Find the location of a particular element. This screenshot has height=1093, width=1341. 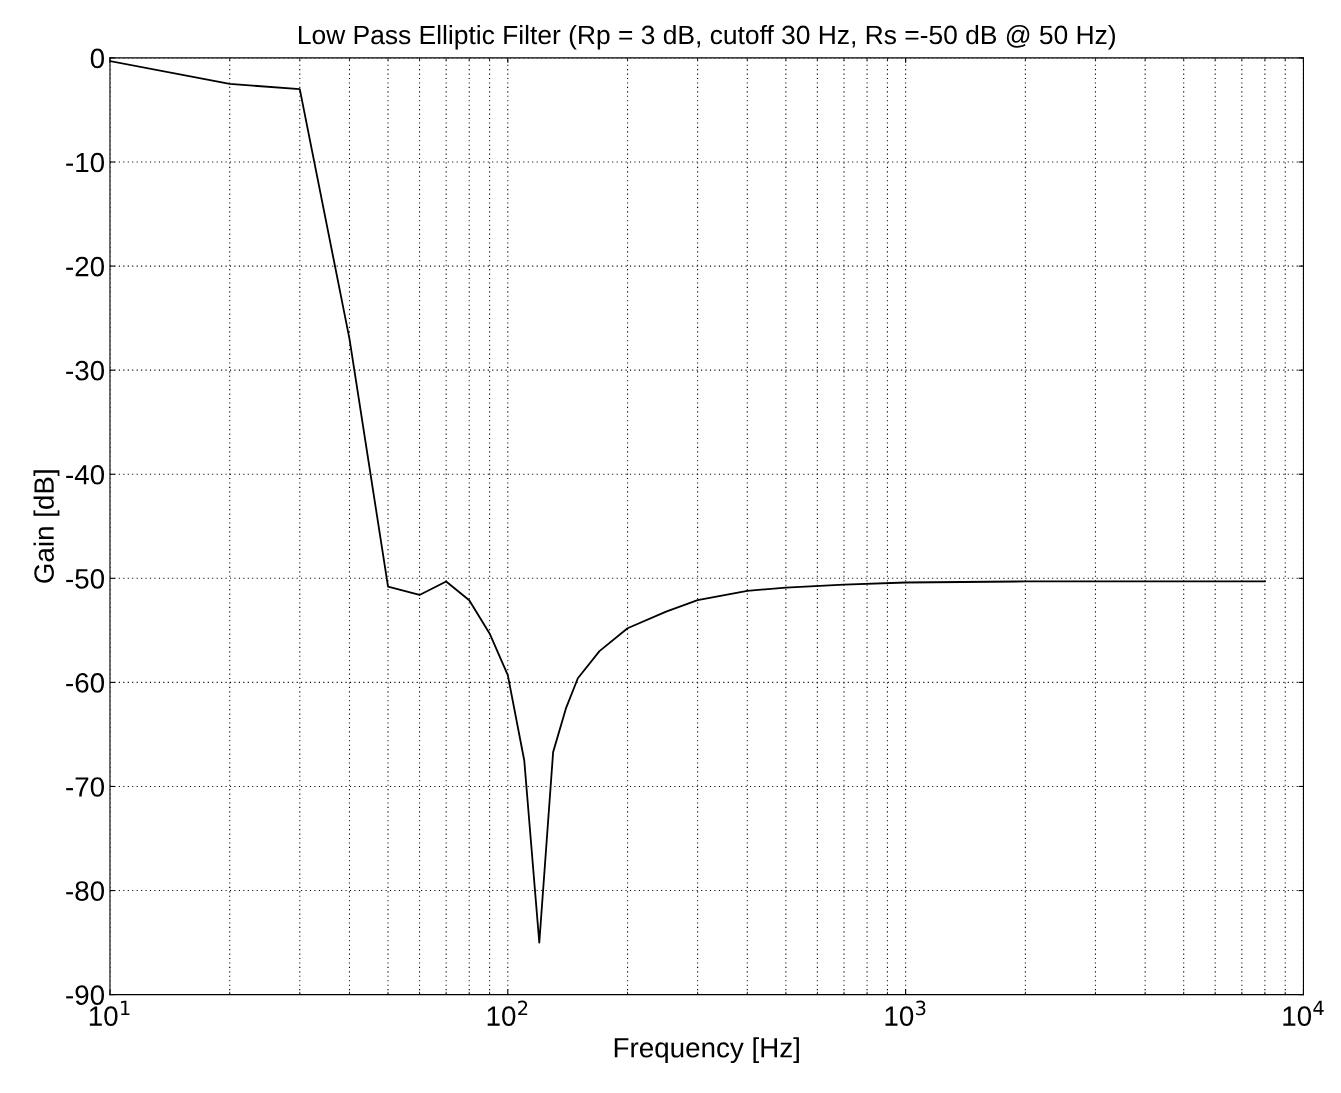

x-tick-label: 10$^{3}$ is located at coordinates (905, 1013).